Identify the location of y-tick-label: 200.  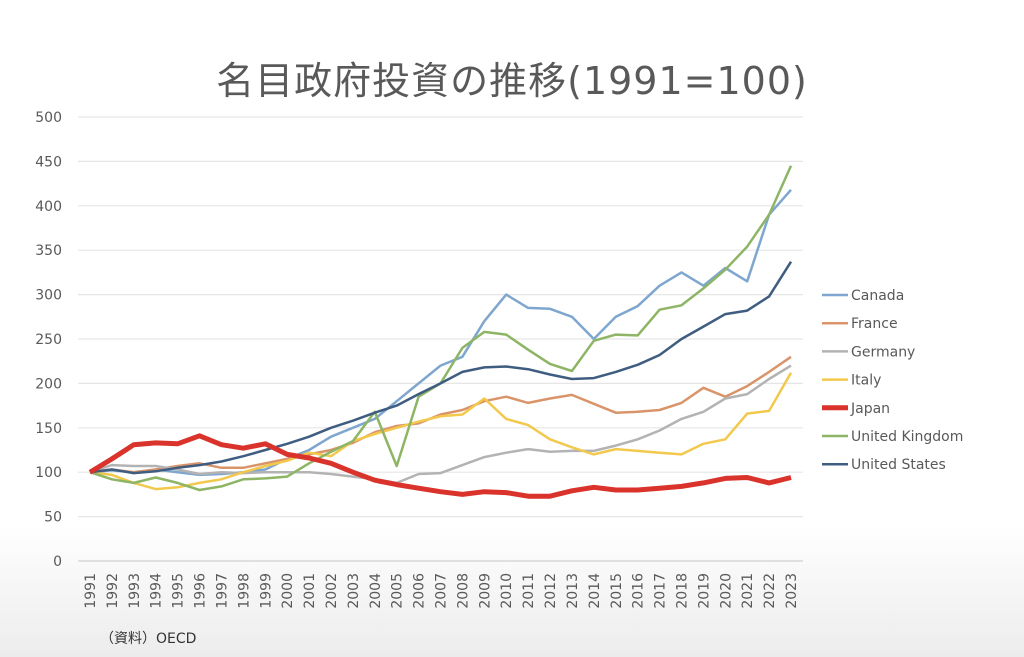
(48, 384).